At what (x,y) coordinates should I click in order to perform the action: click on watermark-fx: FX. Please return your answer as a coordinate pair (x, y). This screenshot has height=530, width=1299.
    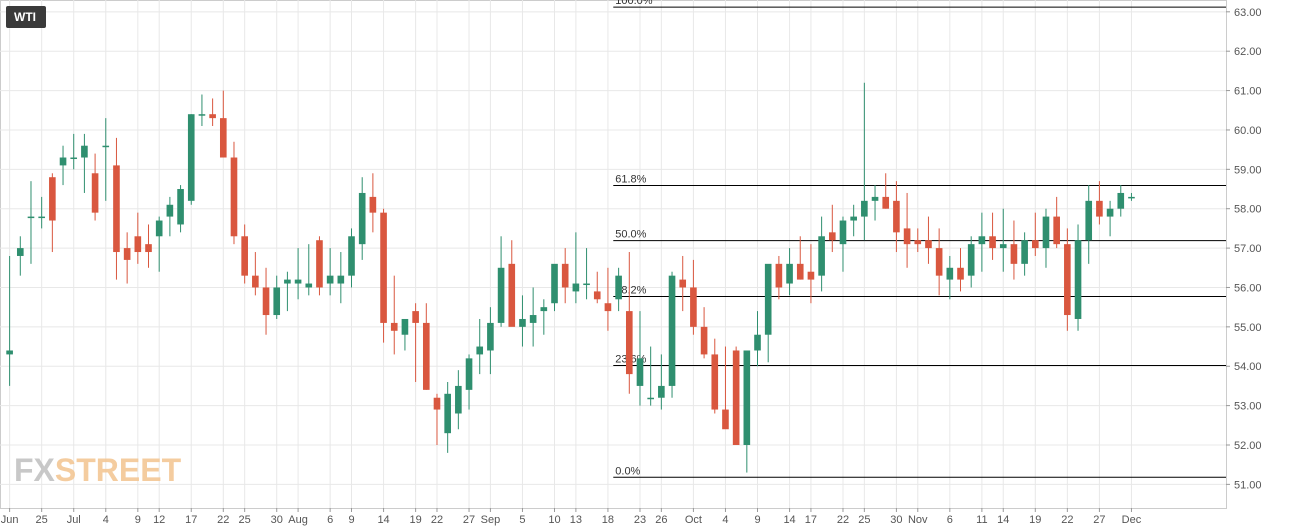
    Looking at the image, I should click on (34, 470).